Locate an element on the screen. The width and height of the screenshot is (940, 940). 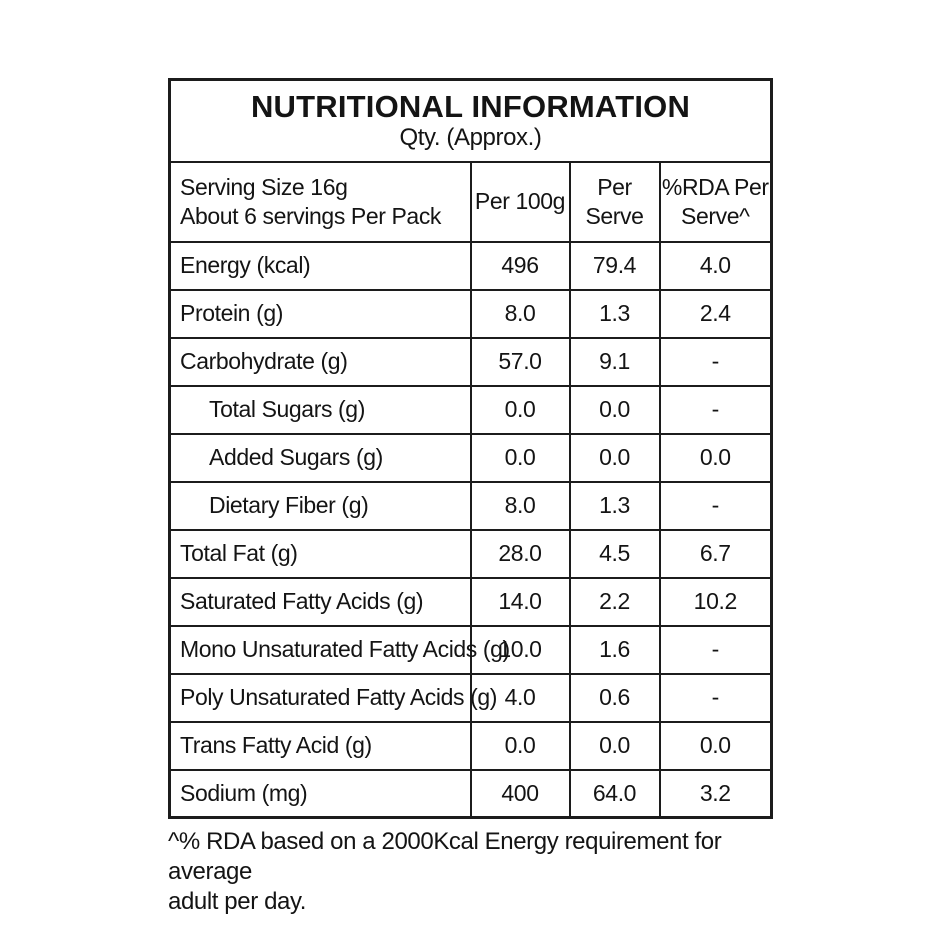
nutrient-row-total-fat: Total Fat (g) 28.0 4.5 6.7 is located at coordinates (470, 553).